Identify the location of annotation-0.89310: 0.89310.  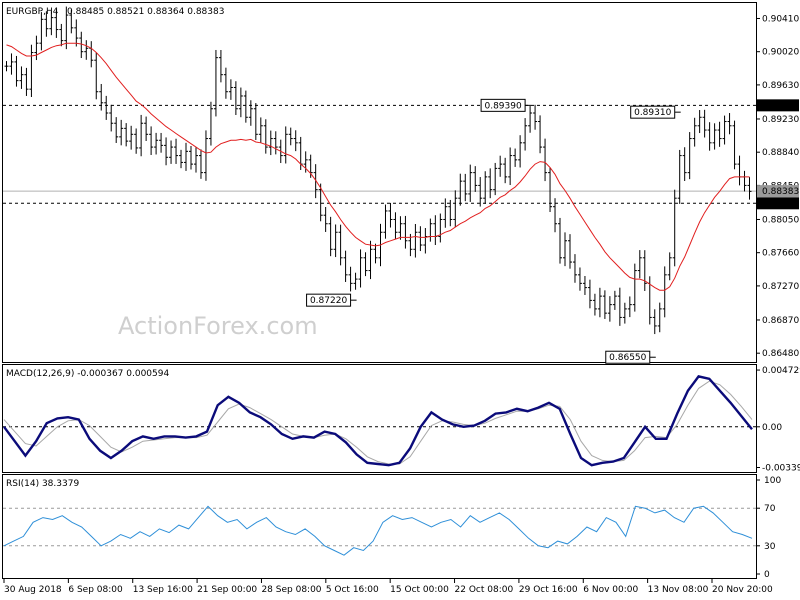
(655, 112).